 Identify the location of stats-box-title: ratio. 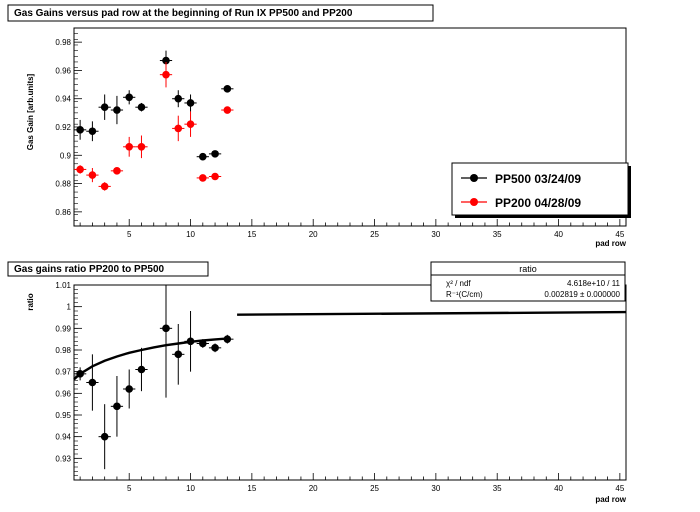
(528, 269).